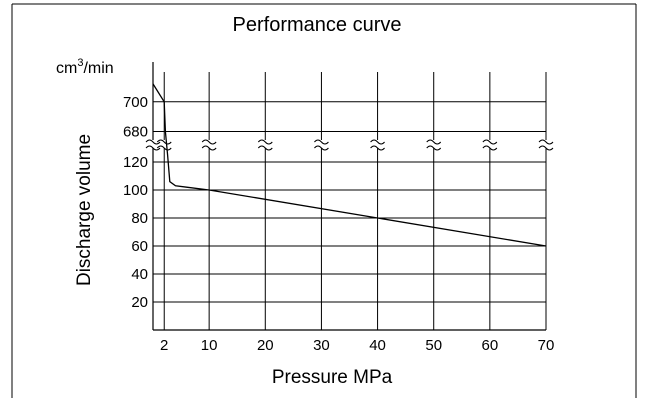 The image size is (650, 403). I want to click on y-tick-label-100: 100, so click(135, 190).